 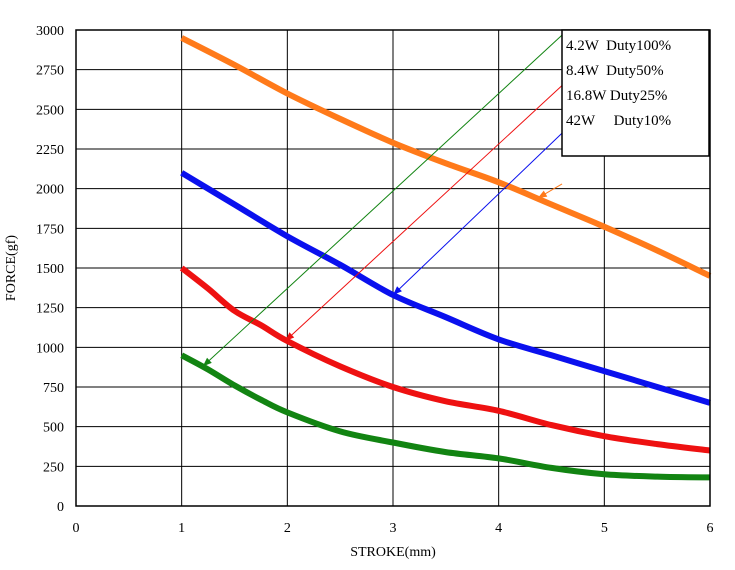 I want to click on x-tick-label: 6, so click(x=710, y=528).